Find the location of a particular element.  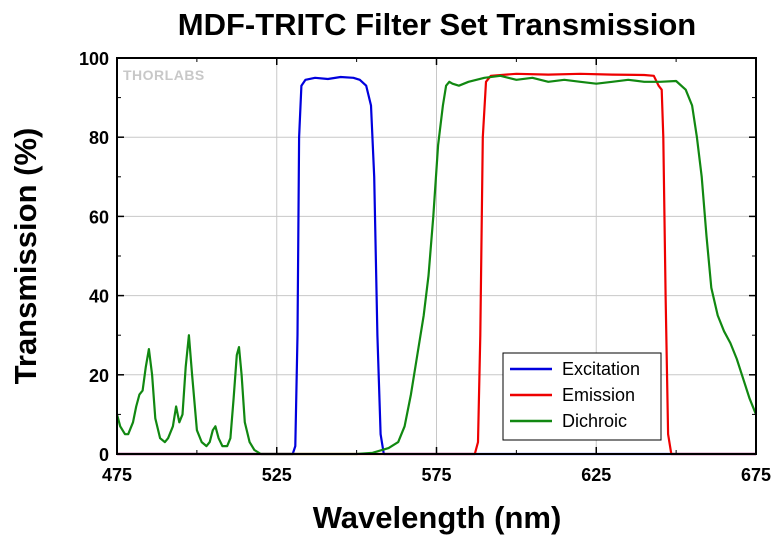

thorlabs-watermark: THORLABS is located at coordinates (164, 75).